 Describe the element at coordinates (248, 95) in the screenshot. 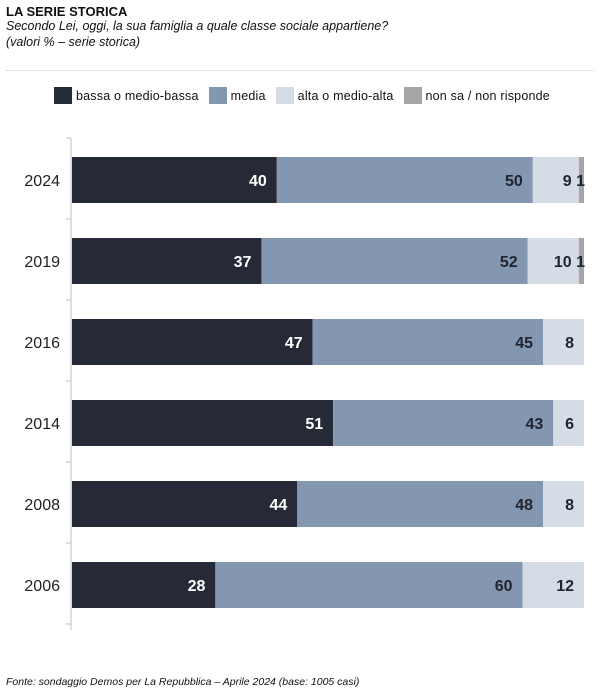

I see `legend-label-media: media` at that location.